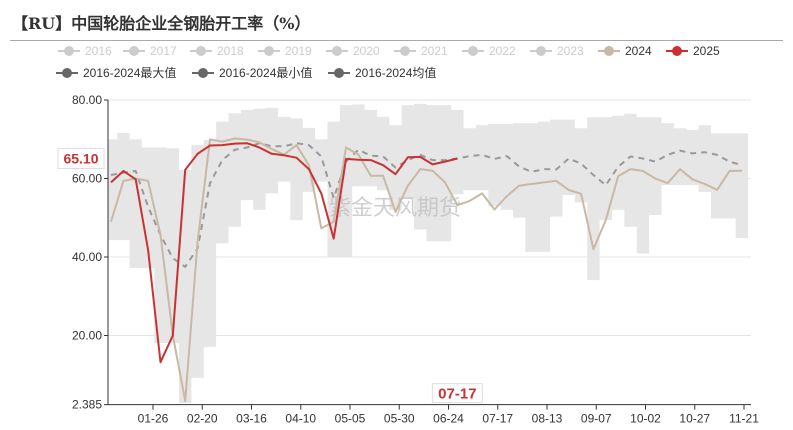 This screenshot has height=430, width=793. I want to click on legend-item-2018: 2018, so click(217, 51).